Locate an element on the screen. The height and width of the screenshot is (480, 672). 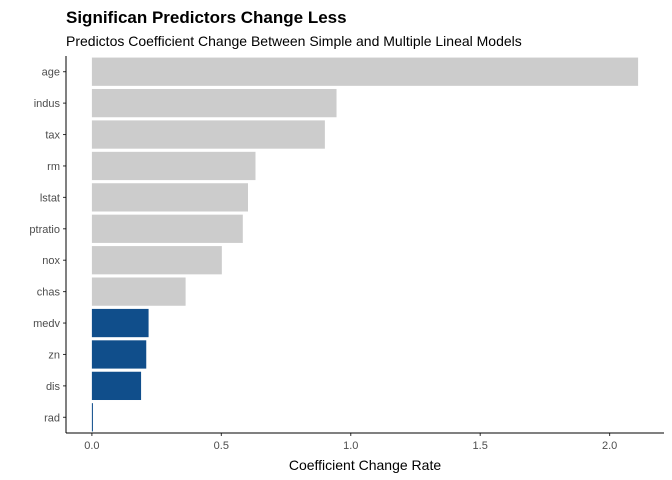
bar-indus is located at coordinates (214, 103).